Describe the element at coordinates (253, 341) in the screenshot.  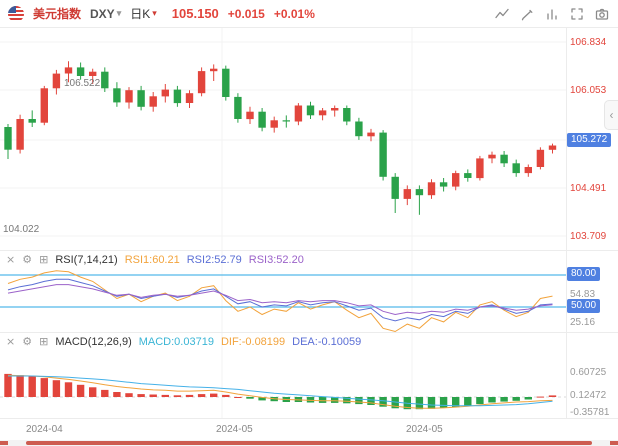
I see `dif-value: DIF:-0.08199` at that location.